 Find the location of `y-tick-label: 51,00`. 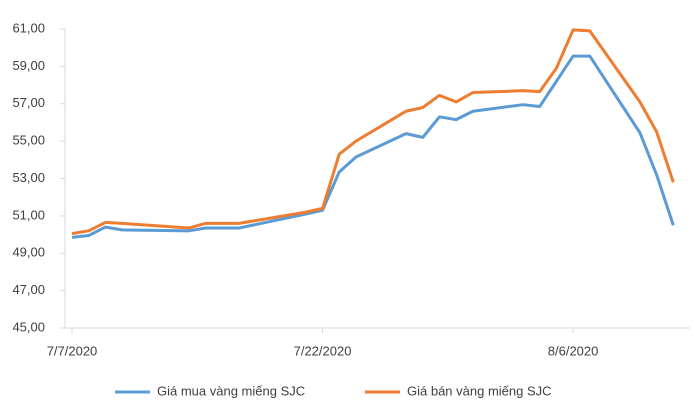

y-tick-label: 51,00 is located at coordinates (28, 214).